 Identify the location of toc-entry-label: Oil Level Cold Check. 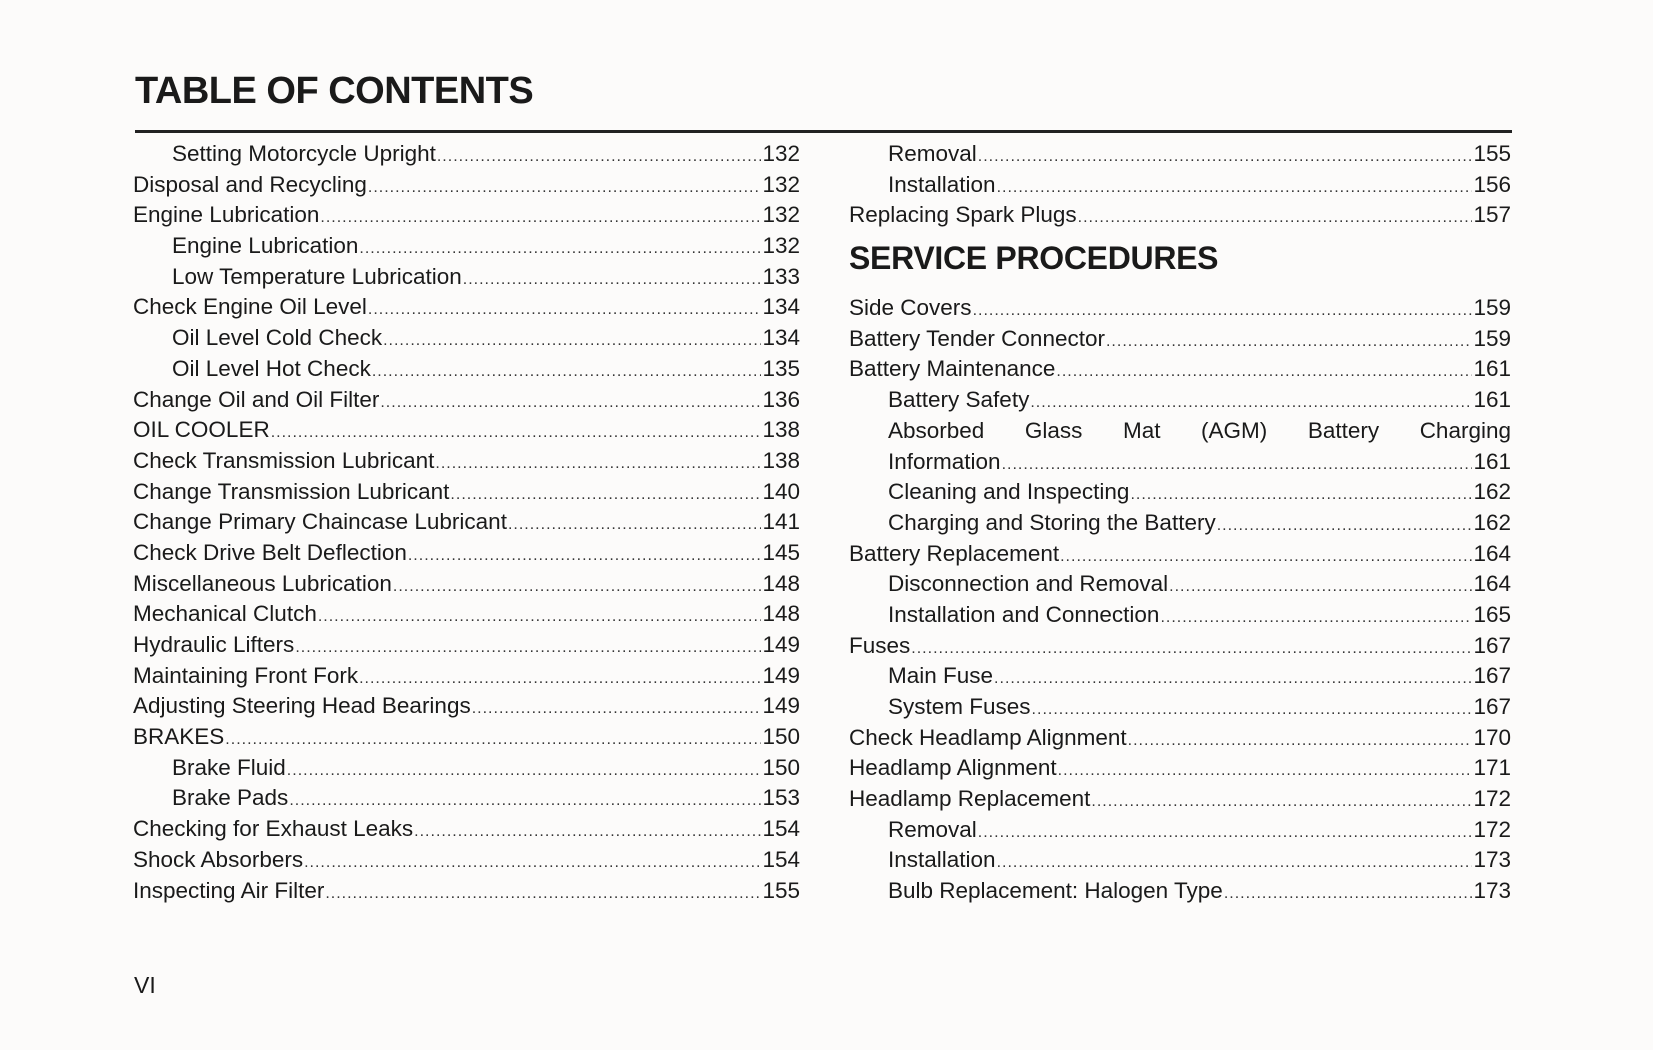
(277, 338).